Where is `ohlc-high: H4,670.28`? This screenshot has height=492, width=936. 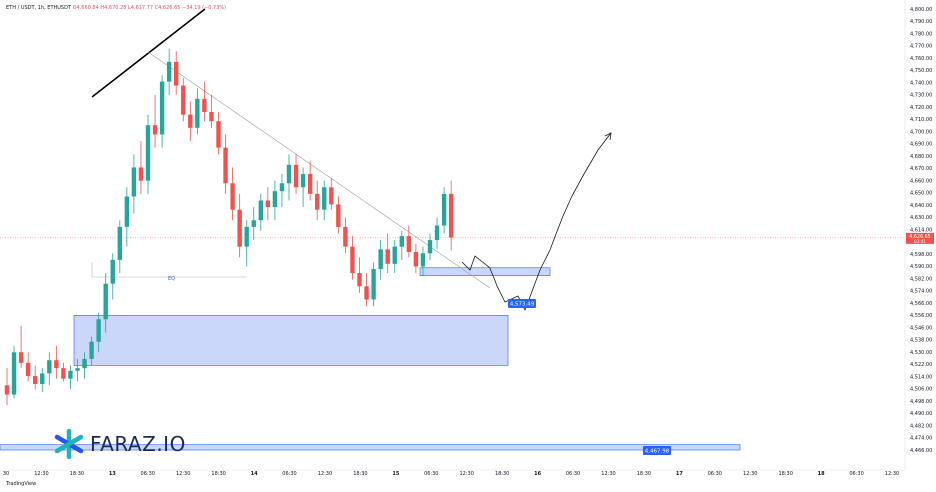 ohlc-high: H4,670.28 is located at coordinates (113, 8).